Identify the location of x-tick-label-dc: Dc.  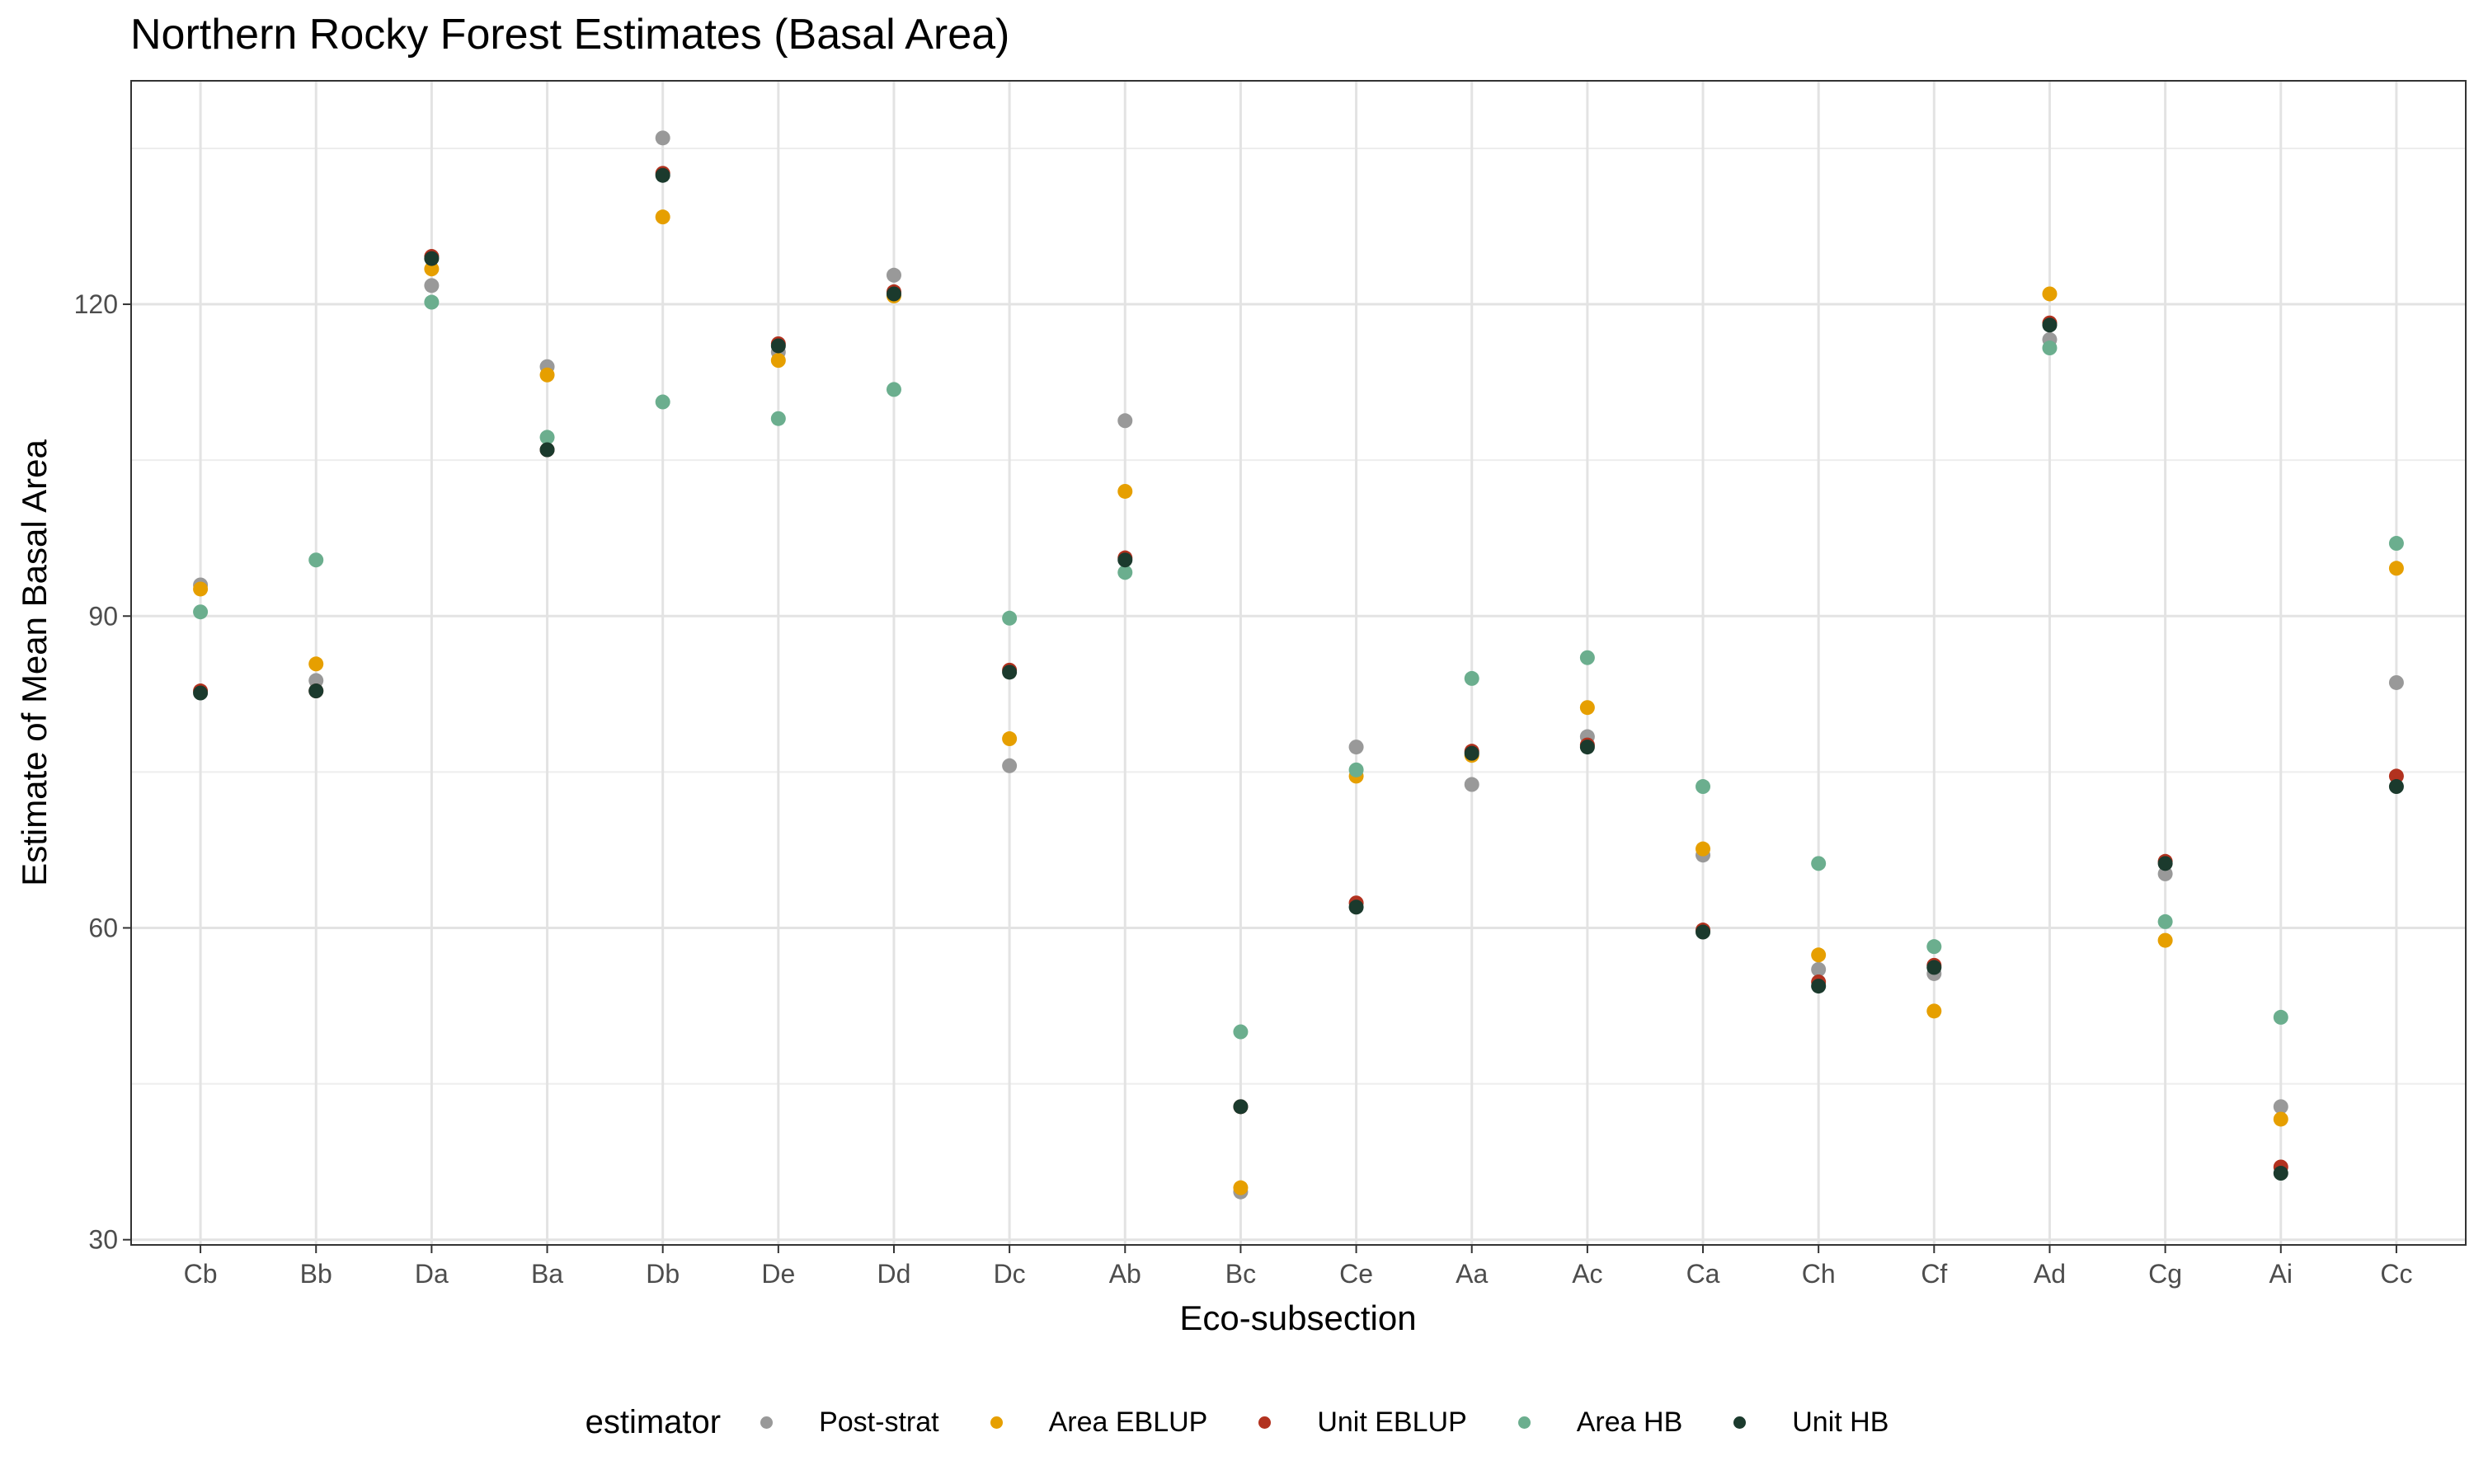
(1010, 1274).